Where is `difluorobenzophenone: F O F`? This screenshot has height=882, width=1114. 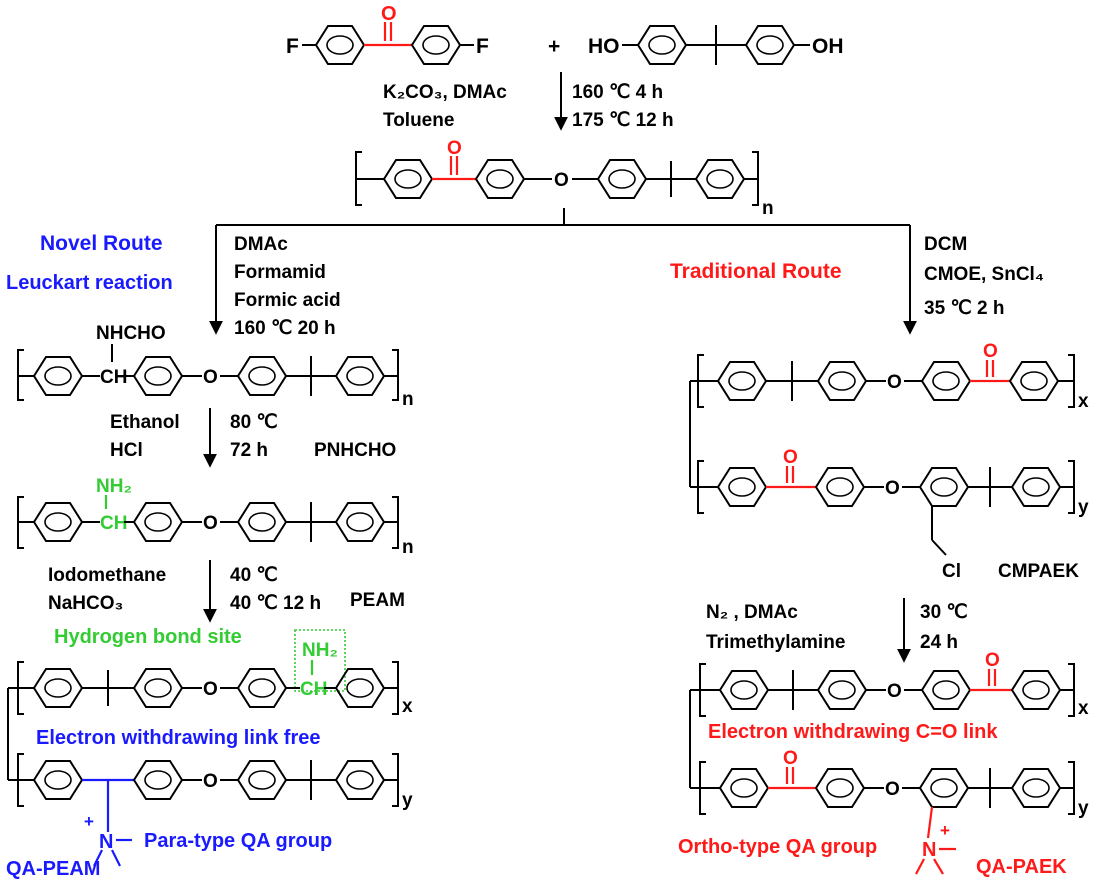 difluorobenzophenone: F O F is located at coordinates (387, 34).